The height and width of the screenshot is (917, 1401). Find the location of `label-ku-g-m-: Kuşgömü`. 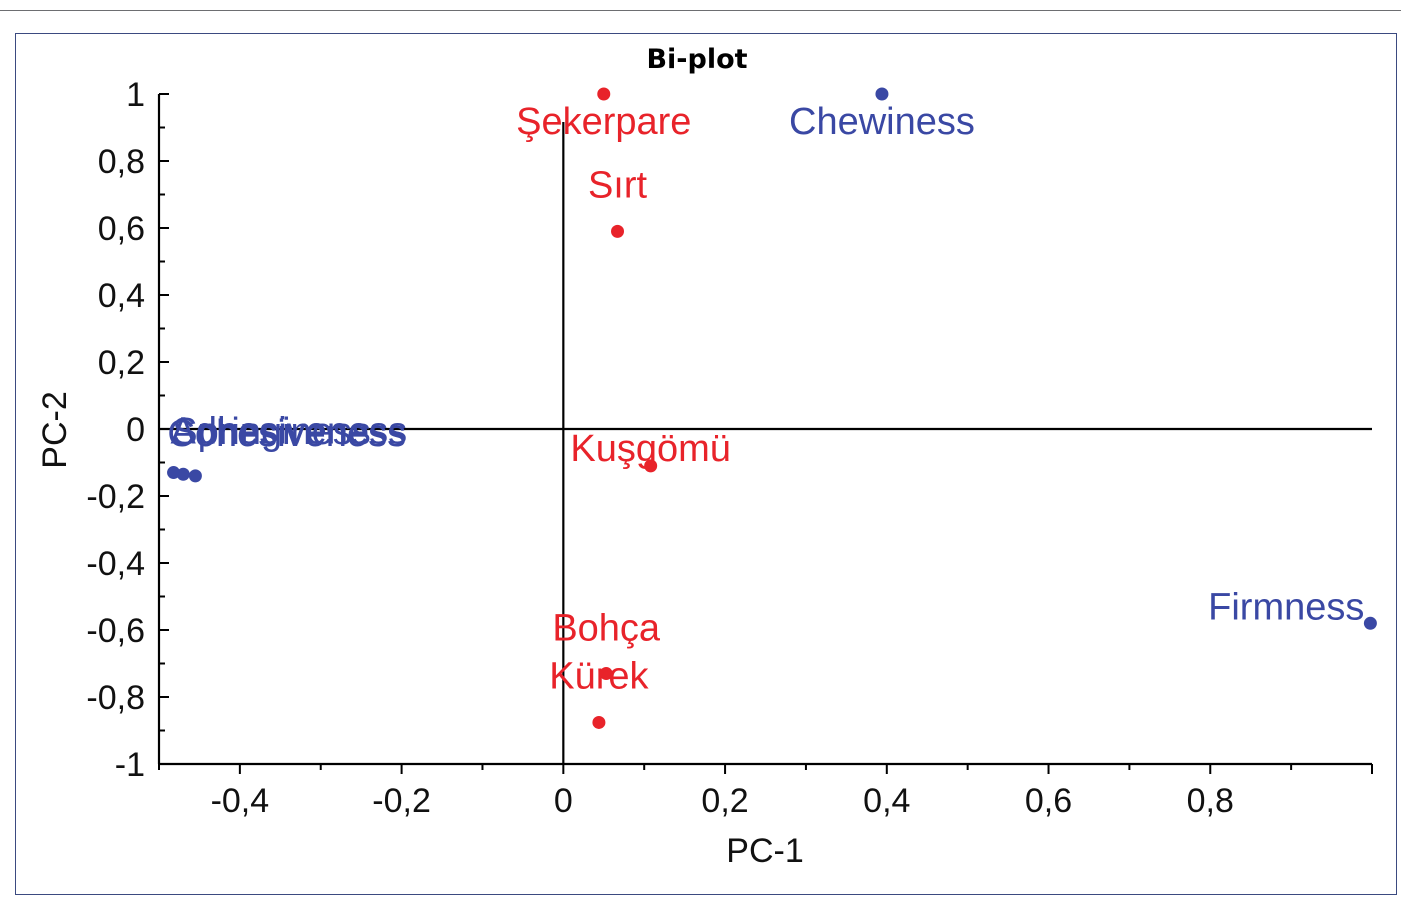

label-ku-g-m-: Kuşgömü is located at coordinates (650, 449).